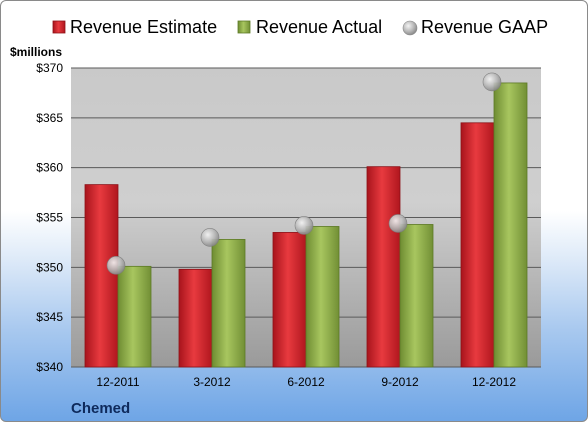 The image size is (588, 422). I want to click on y-tick-label: $340, so click(49, 367).